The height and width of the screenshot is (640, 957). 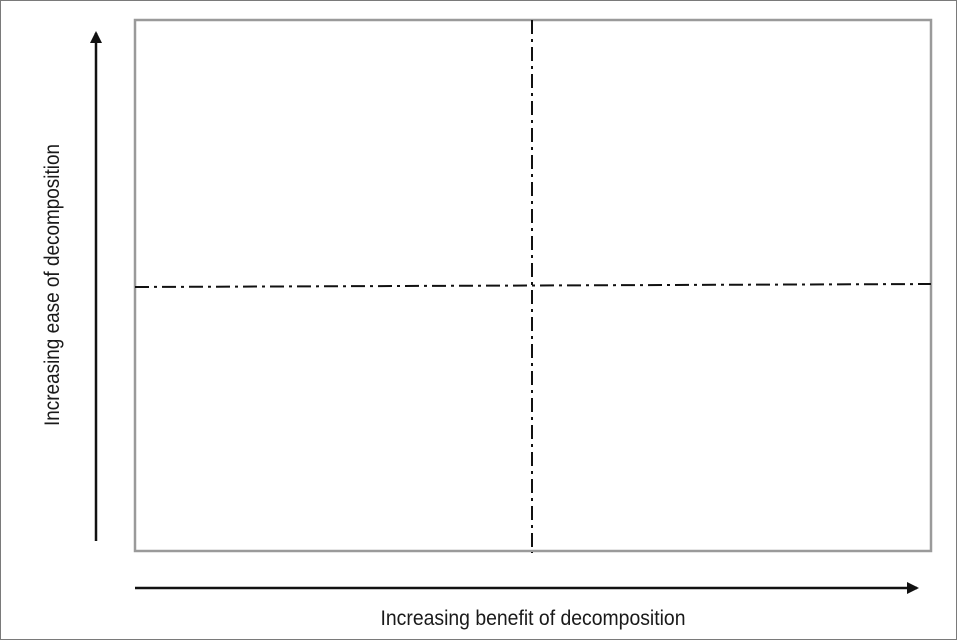 I want to click on horizontal-divider, so click(x=533, y=285).